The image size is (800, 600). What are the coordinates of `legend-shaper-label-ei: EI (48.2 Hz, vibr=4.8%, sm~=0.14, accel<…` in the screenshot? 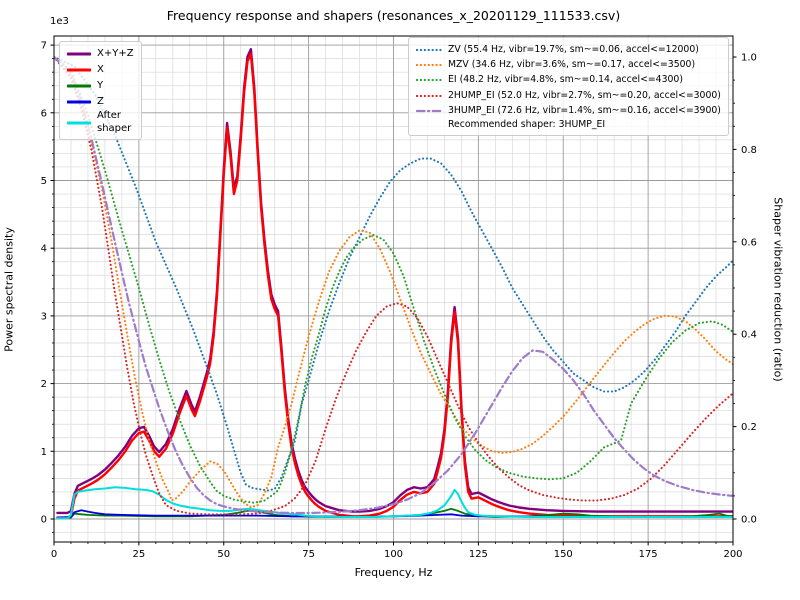 It's located at (565, 80).